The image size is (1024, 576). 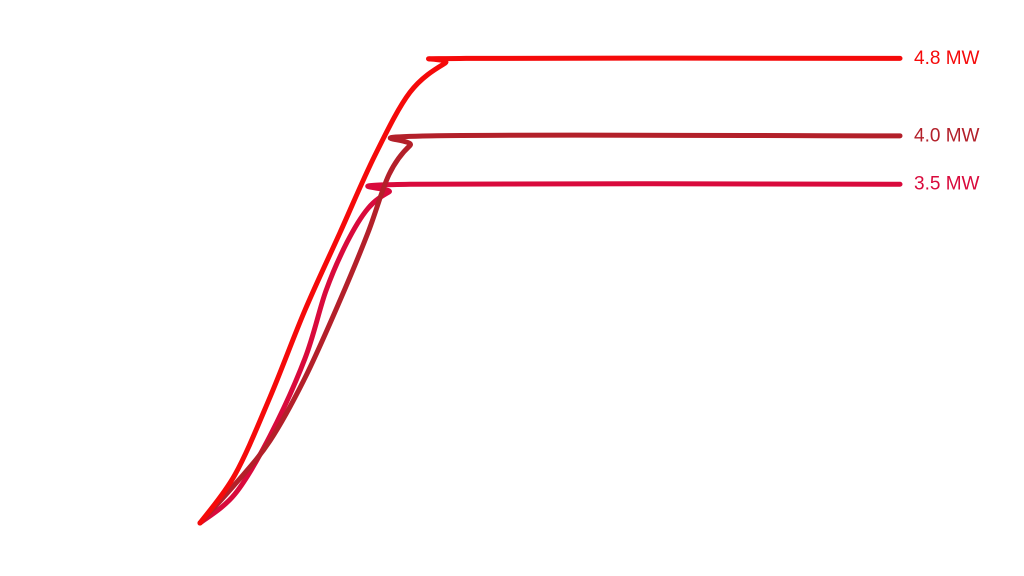 I want to click on series-label-2: 4.8 MW, so click(x=947, y=58).